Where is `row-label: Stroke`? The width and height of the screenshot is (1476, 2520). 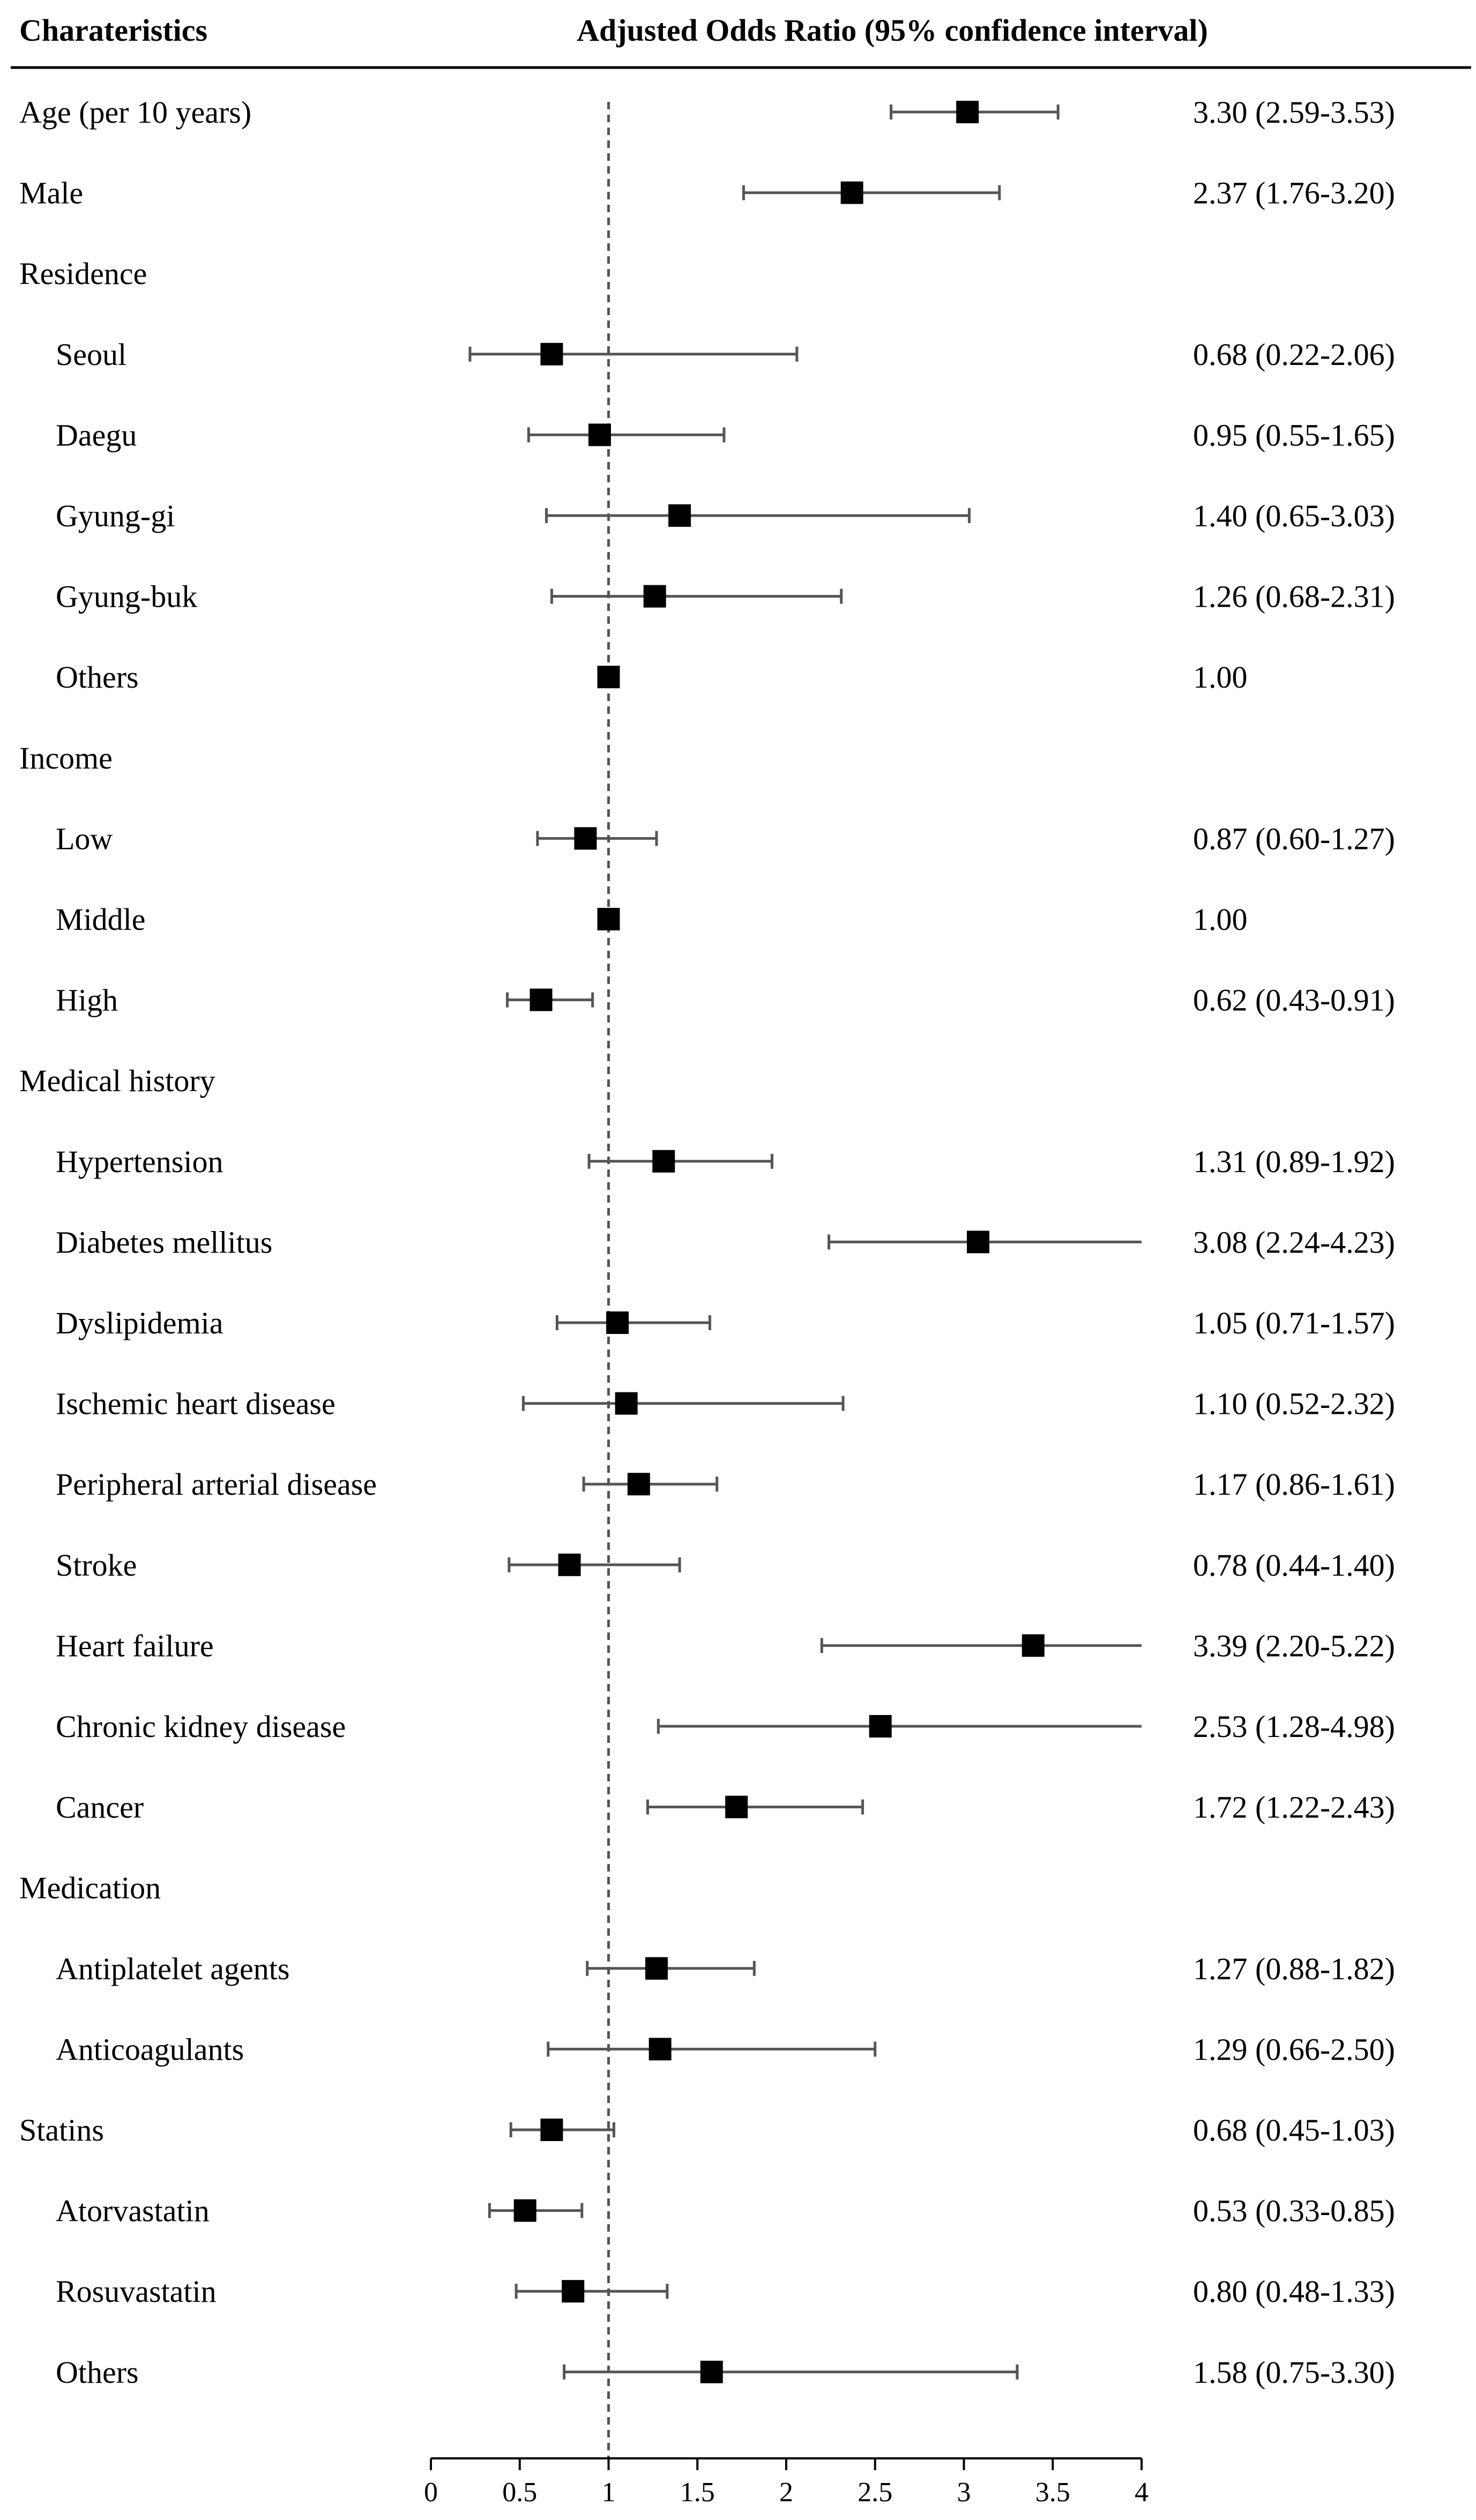 row-label: Stroke is located at coordinates (96, 1565).